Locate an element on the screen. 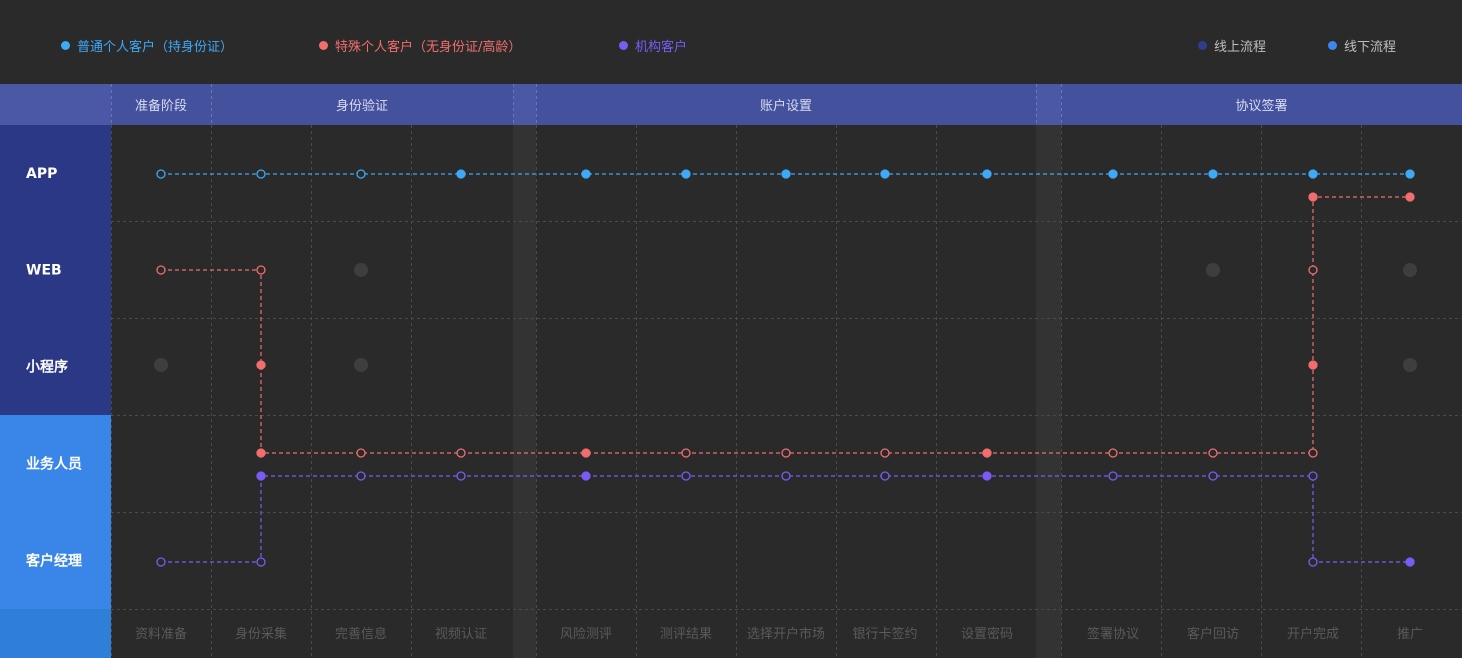 The image size is (1462, 658). journey-line is located at coordinates (785, 519).